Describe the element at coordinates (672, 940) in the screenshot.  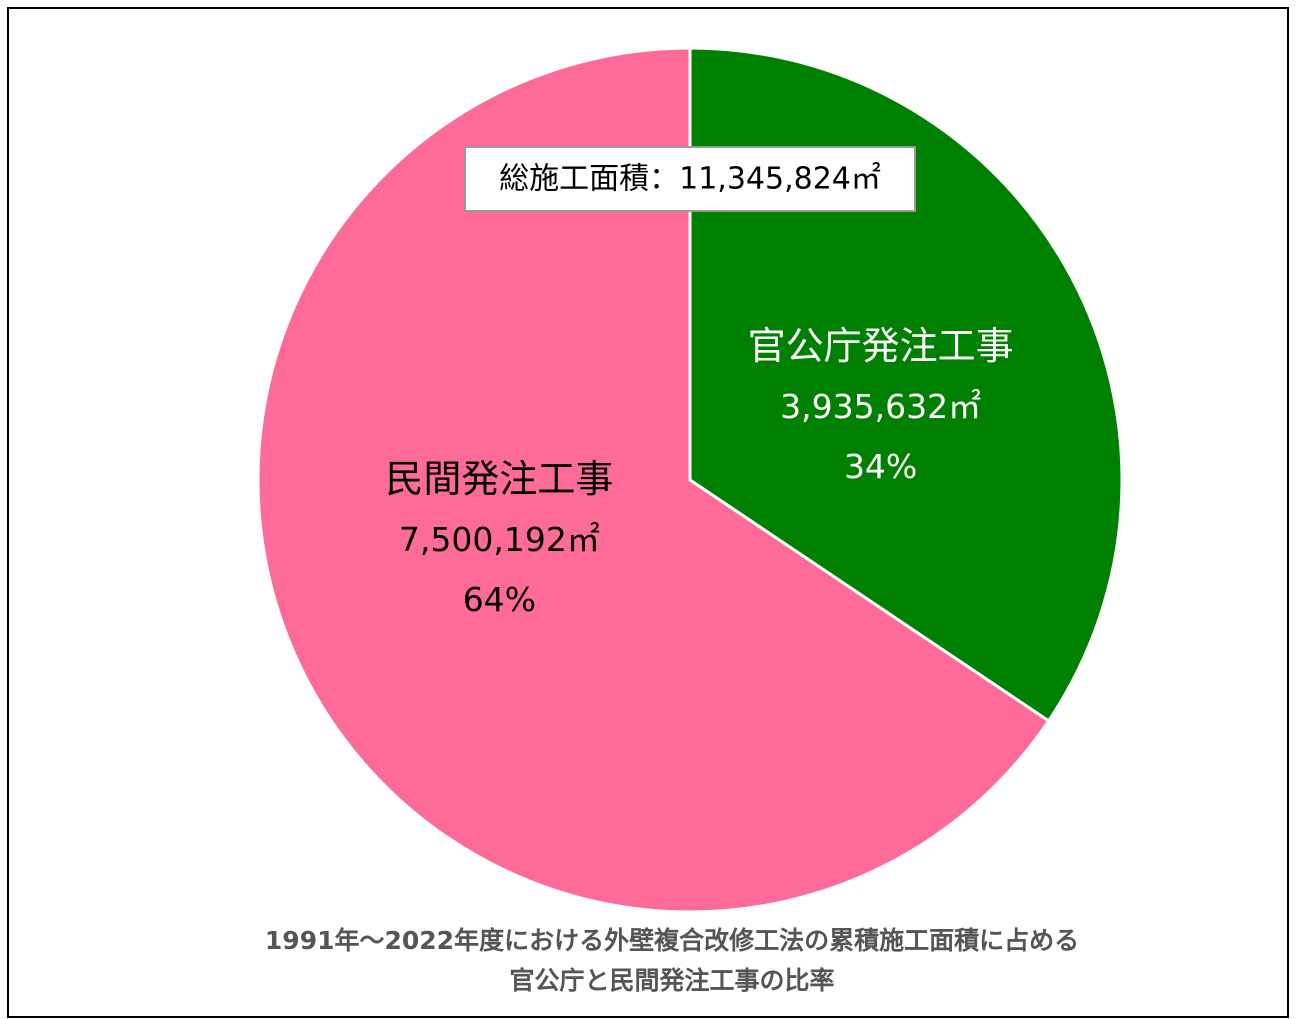
I see `chart-title: 1991年～2022年度における外壁複合改修工法の累積施工面積に占める` at that location.